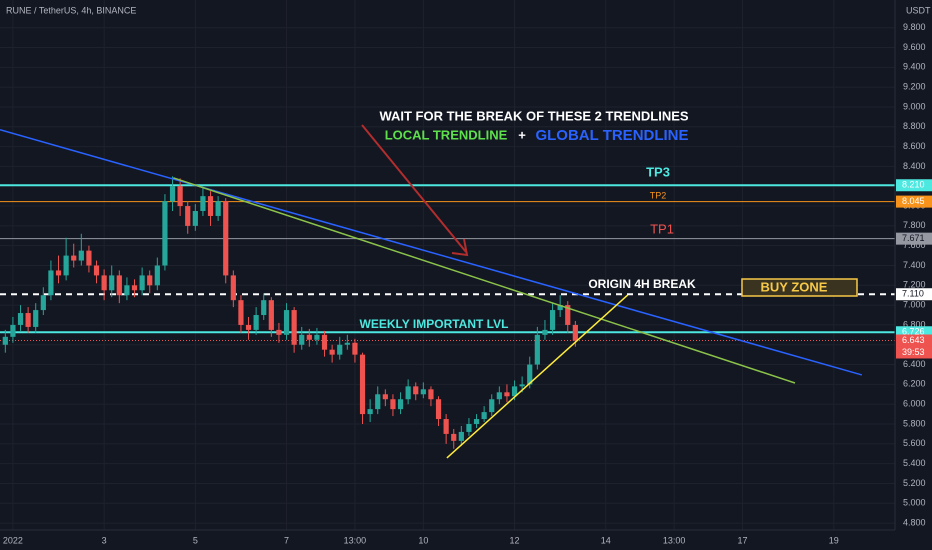 The width and height of the screenshot is (932, 550). What do you see at coordinates (913, 238) in the screenshot?
I see `price-tag-label: 7.671` at bounding box center [913, 238].